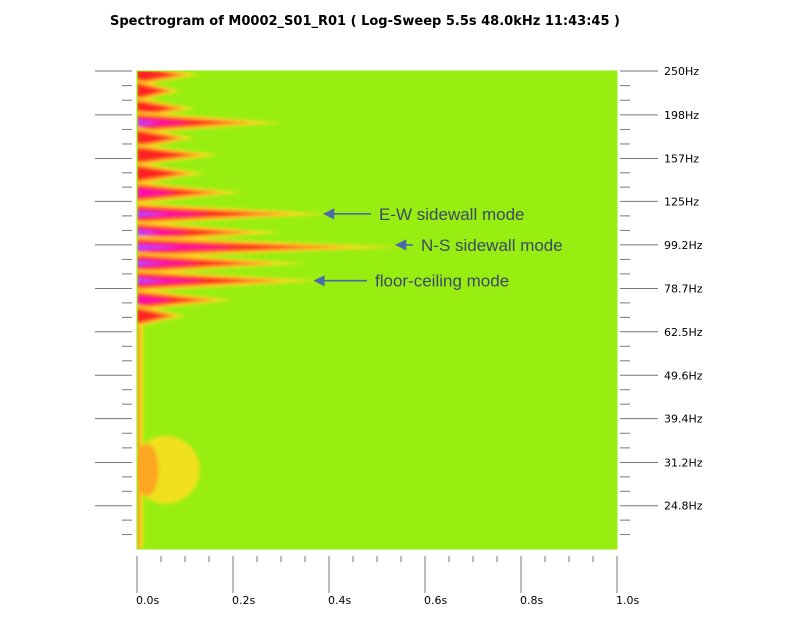 The height and width of the screenshot is (637, 788). What do you see at coordinates (435, 600) in the screenshot?
I see `x-tick-label: 0.6s` at bounding box center [435, 600].